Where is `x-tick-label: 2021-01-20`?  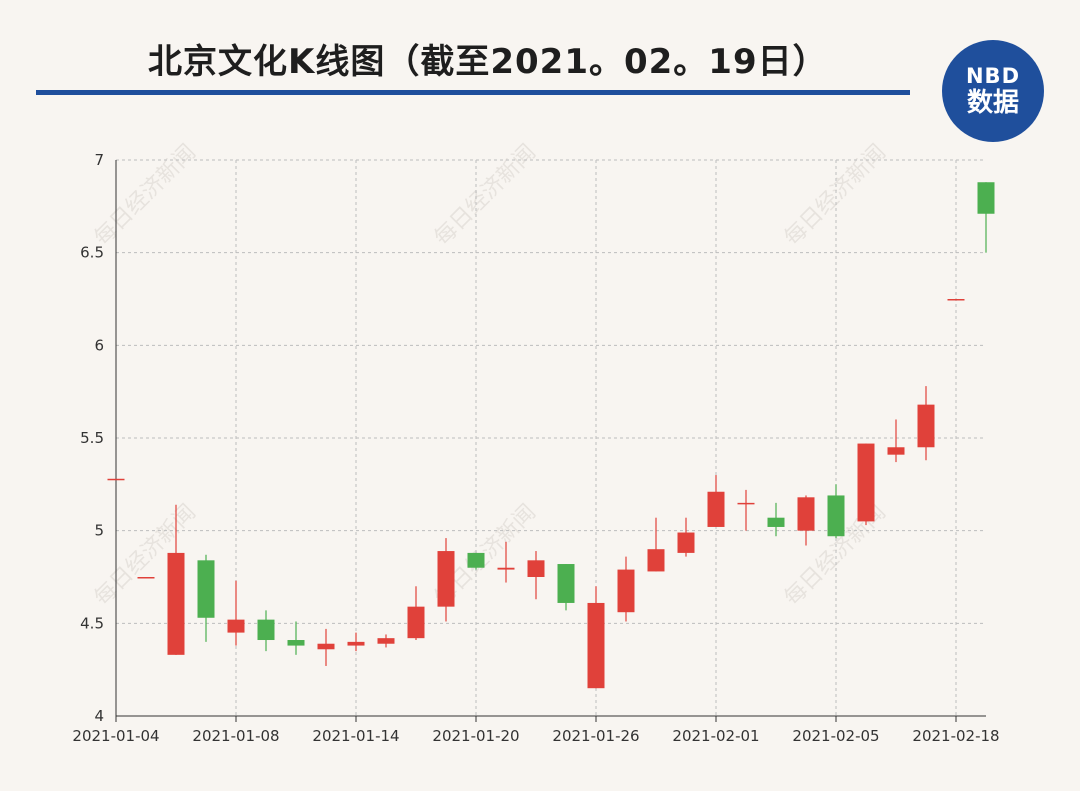
x-tick-label: 2021-01-20 is located at coordinates (475, 736).